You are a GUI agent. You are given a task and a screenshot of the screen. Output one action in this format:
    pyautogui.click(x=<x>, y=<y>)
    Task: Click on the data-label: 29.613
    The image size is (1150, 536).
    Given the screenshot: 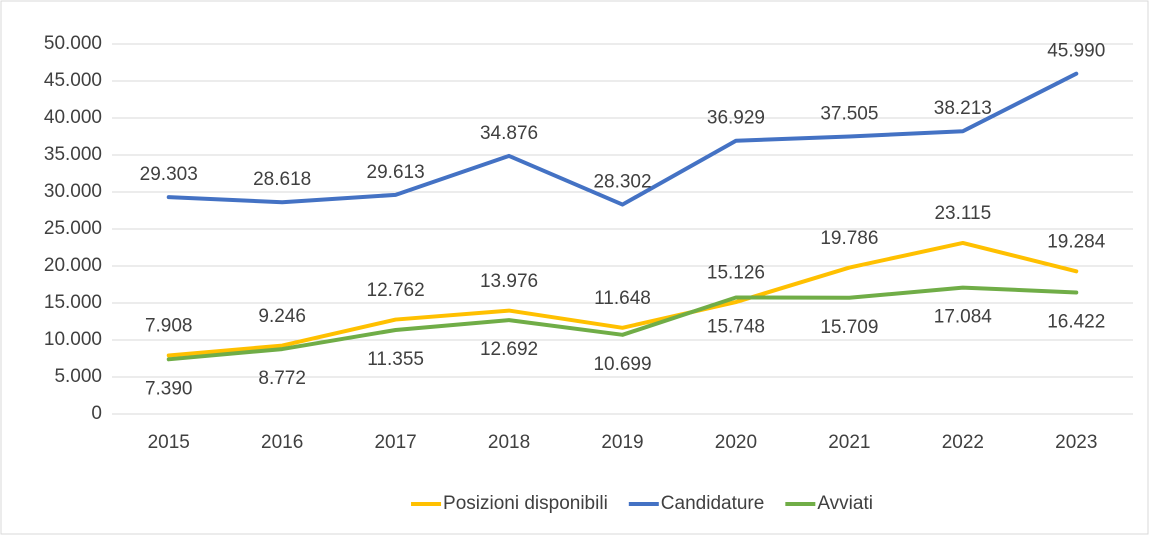 What is the action you would take?
    pyautogui.click(x=396, y=172)
    